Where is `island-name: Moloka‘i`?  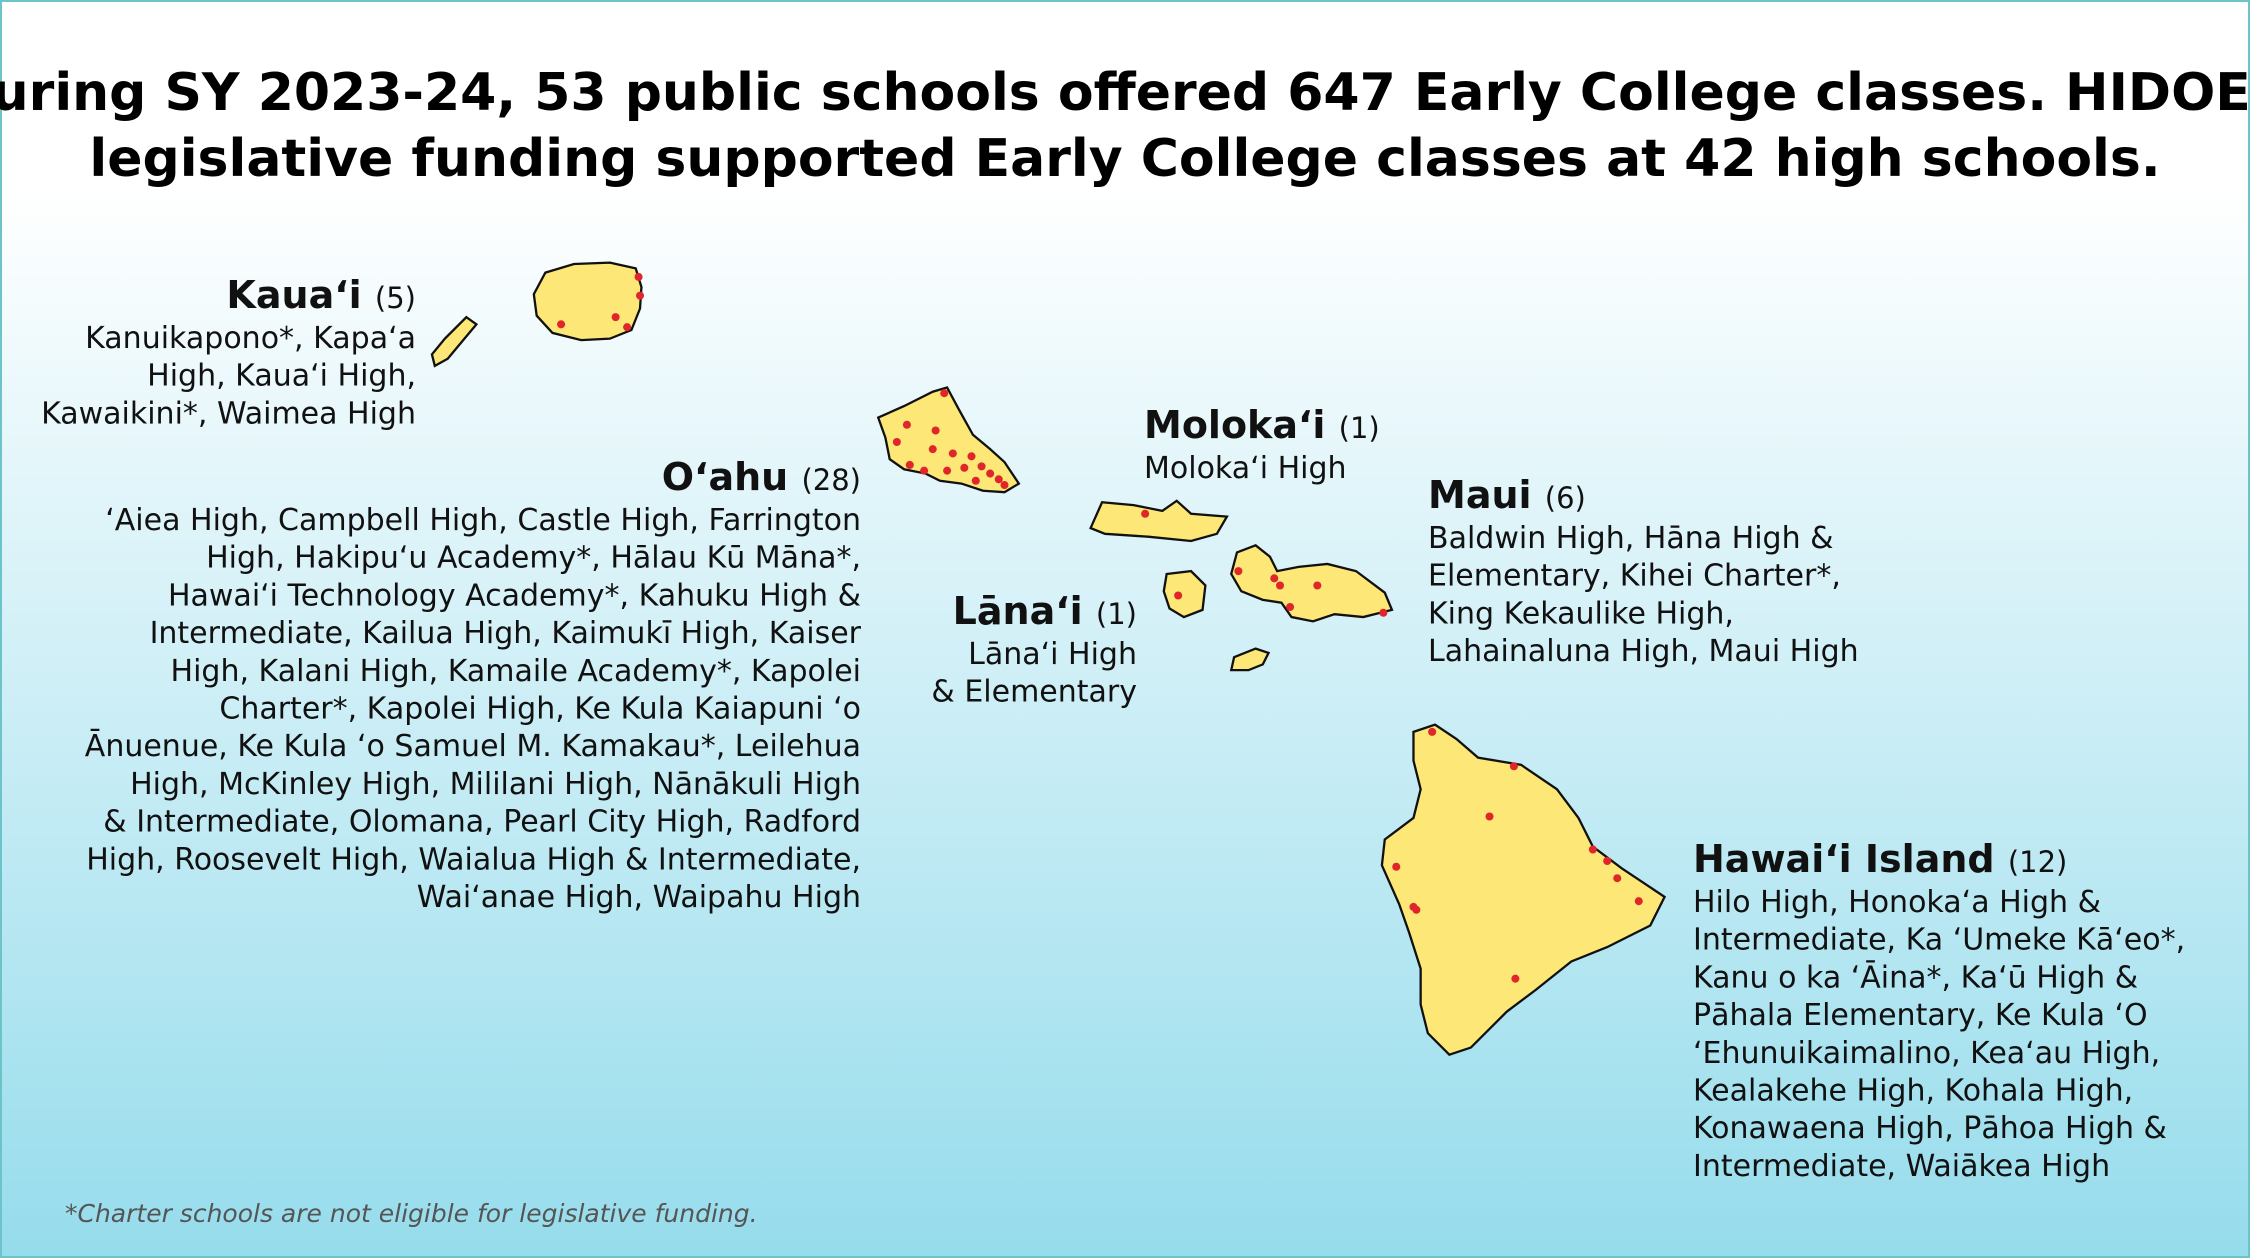
island-name: Moloka‘i is located at coordinates (1234, 425).